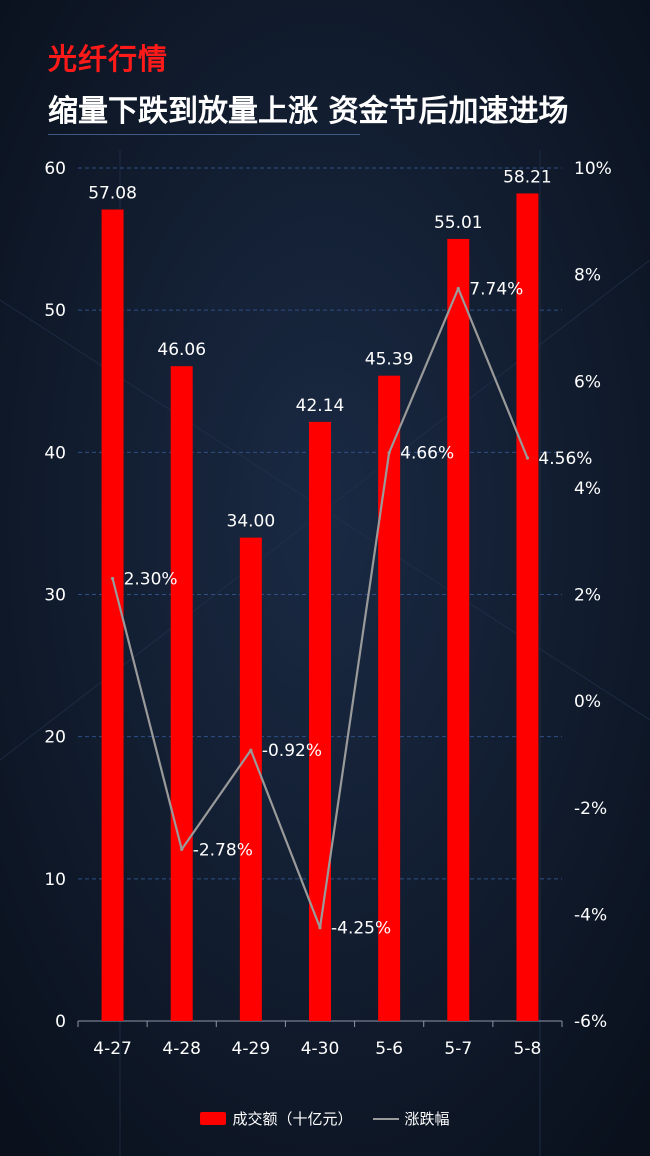 The image size is (650, 1156). I want to click on change-value-label: -4.25%, so click(361, 929).